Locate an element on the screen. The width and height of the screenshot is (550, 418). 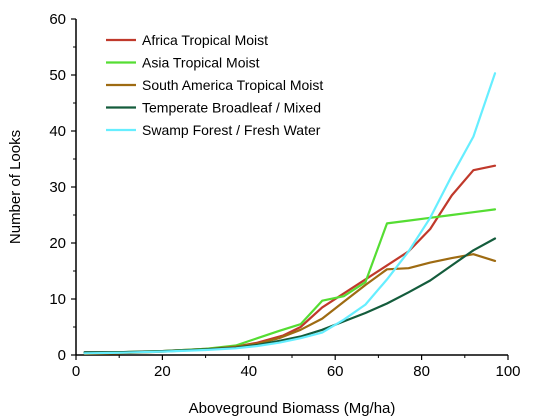
x-tick-label: 0 is located at coordinates (76, 371).